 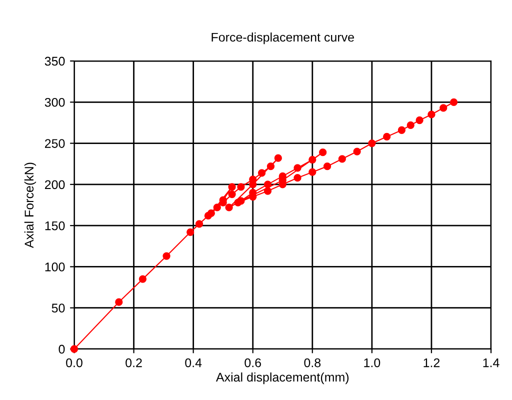 What do you see at coordinates (282, 378) in the screenshot?
I see `x-axis-title: Axial displacement(mm)` at bounding box center [282, 378].